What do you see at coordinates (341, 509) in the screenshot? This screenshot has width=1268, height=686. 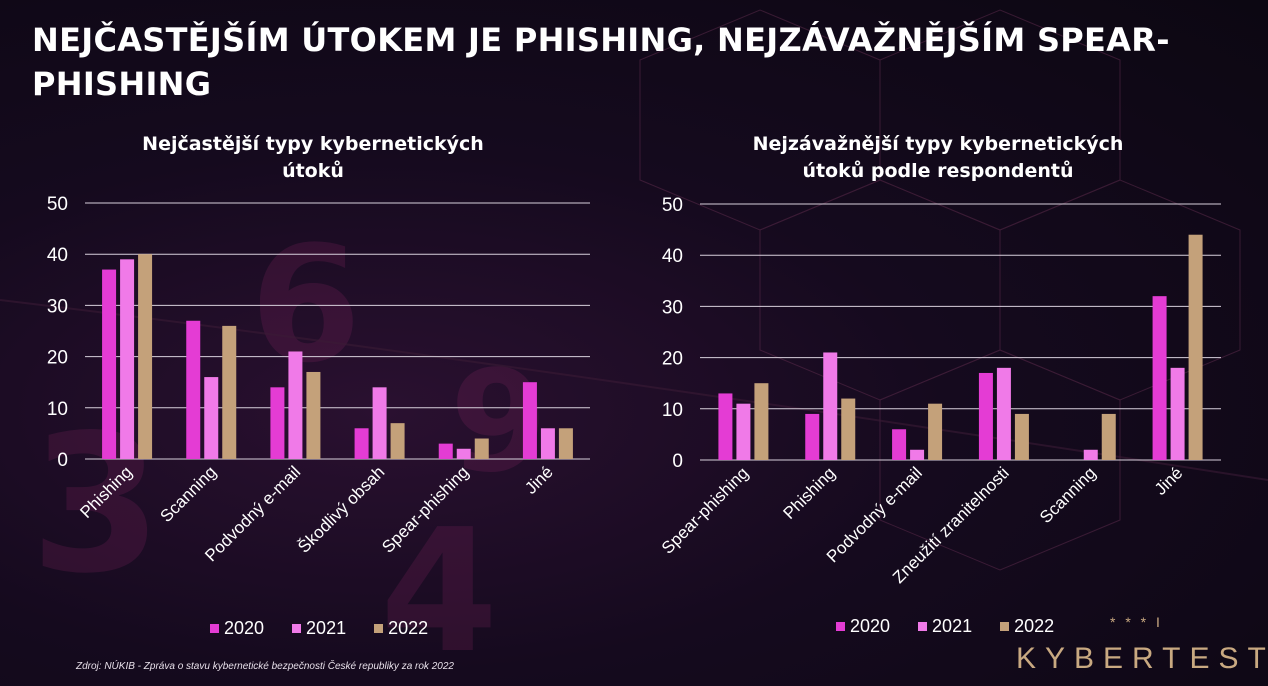 I see `x-category-label: Škodlivý obsah` at bounding box center [341, 509].